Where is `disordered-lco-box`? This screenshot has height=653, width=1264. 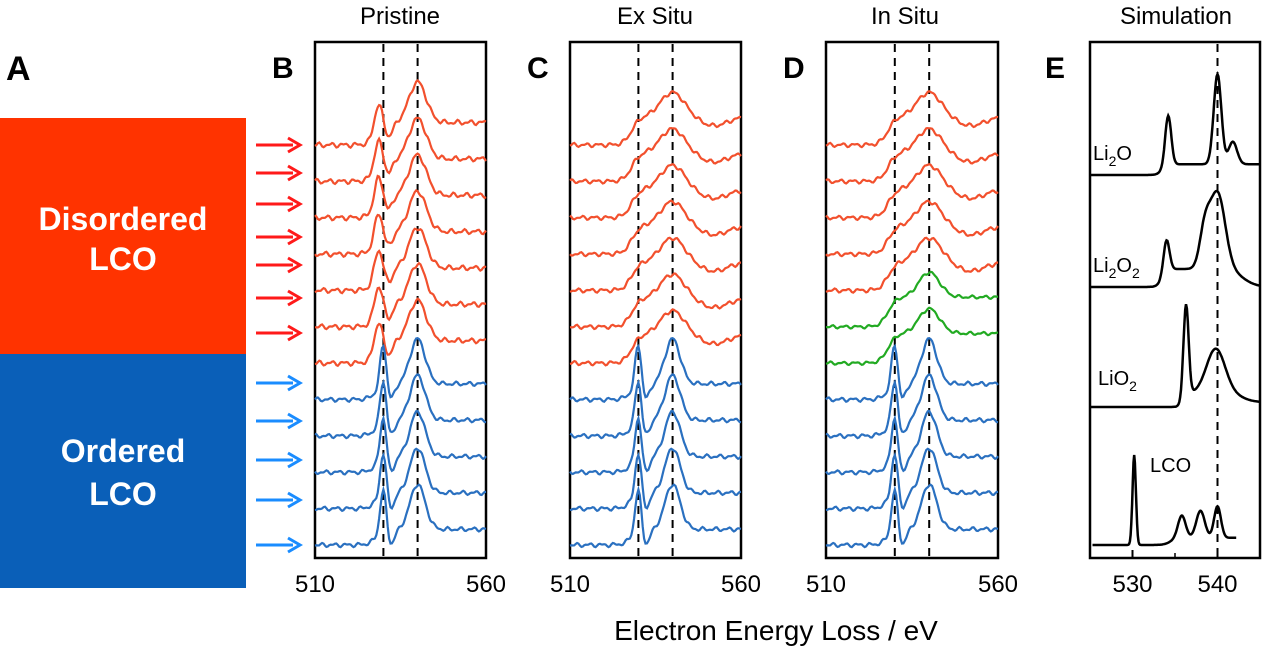
disordered-lco-box is located at coordinates (123, 236).